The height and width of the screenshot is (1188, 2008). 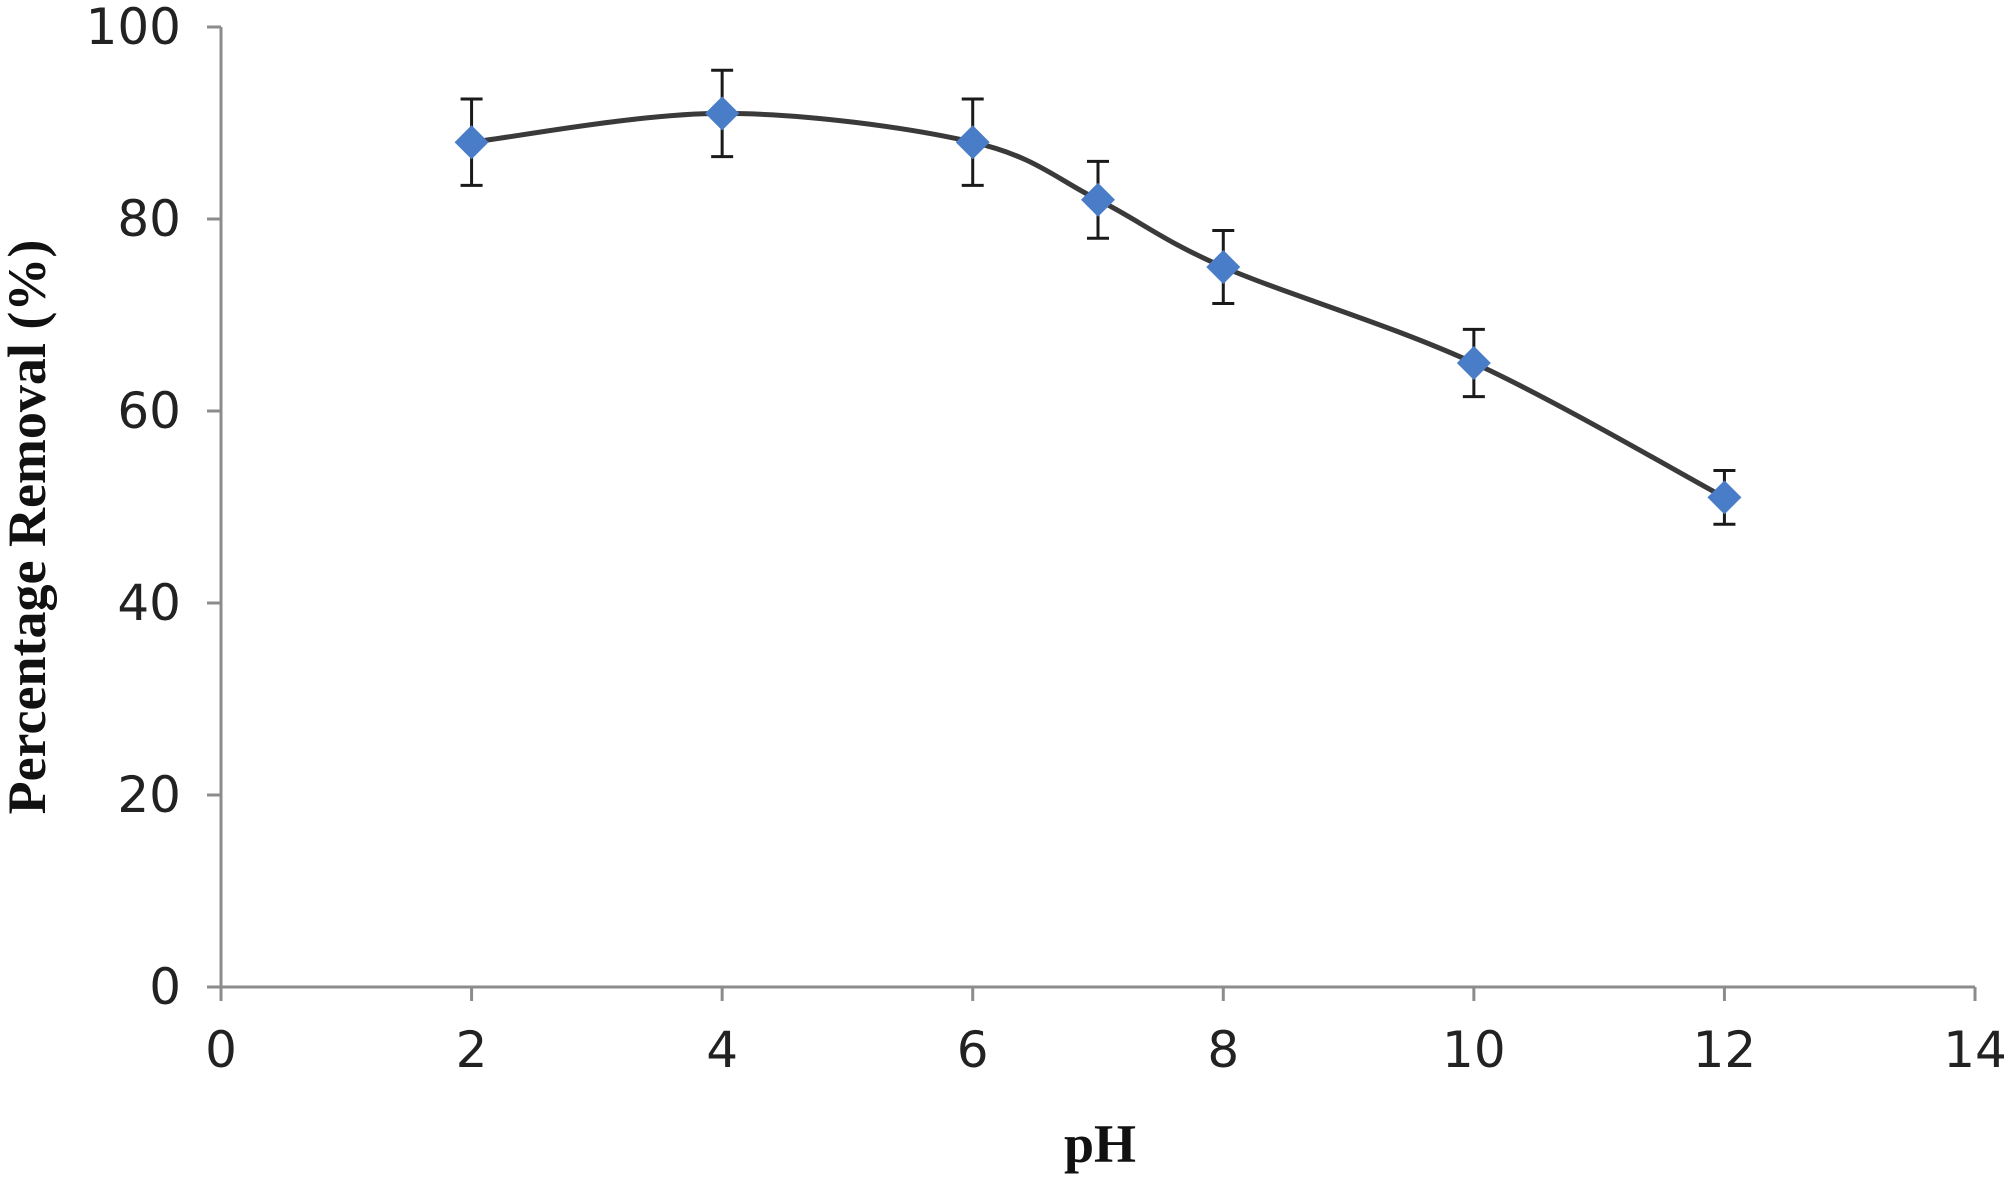 I want to click on x-tick-label: 8, so click(x=1223, y=1050).